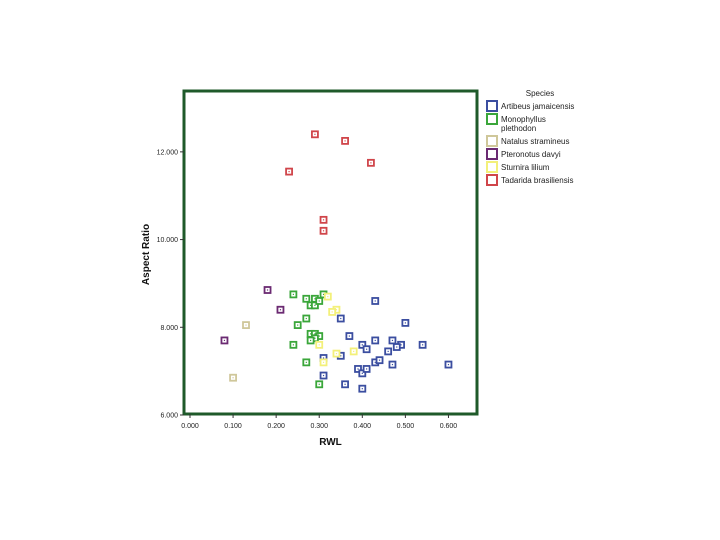 The width and height of the screenshot is (720, 540). What do you see at coordinates (146, 254) in the screenshot?
I see `y-axis-title: Aspect Ratio` at bounding box center [146, 254].